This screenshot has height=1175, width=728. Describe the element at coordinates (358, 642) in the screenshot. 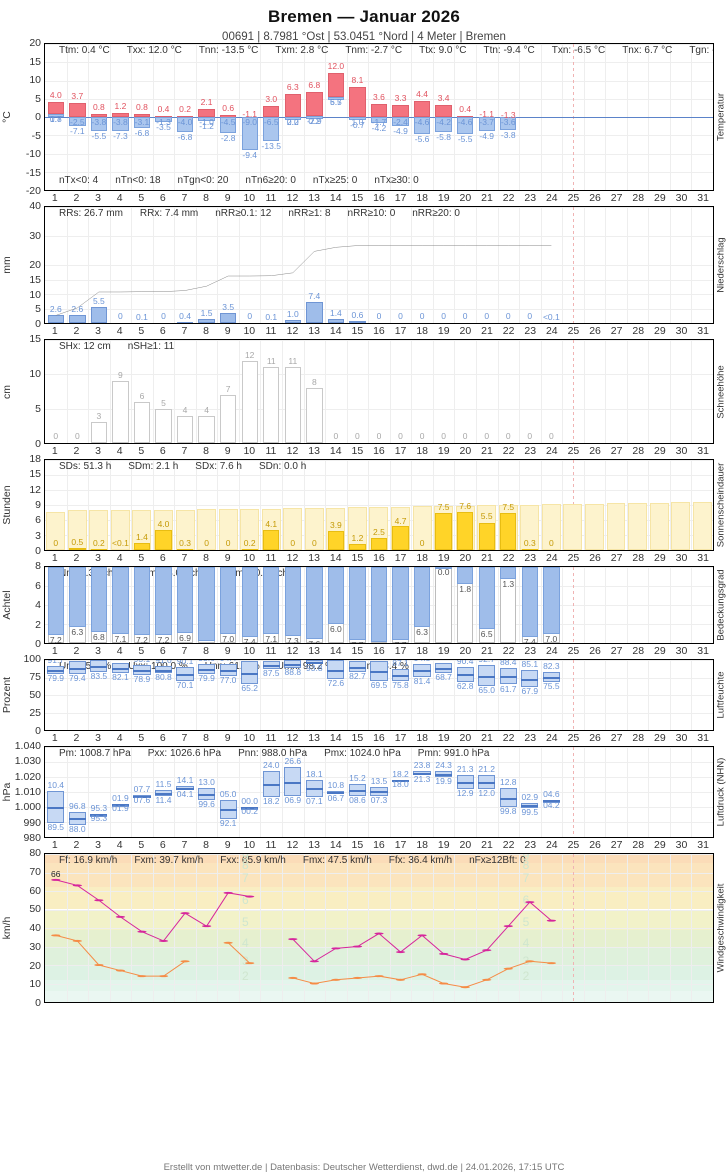

I see `value-label: 7.7` at that location.